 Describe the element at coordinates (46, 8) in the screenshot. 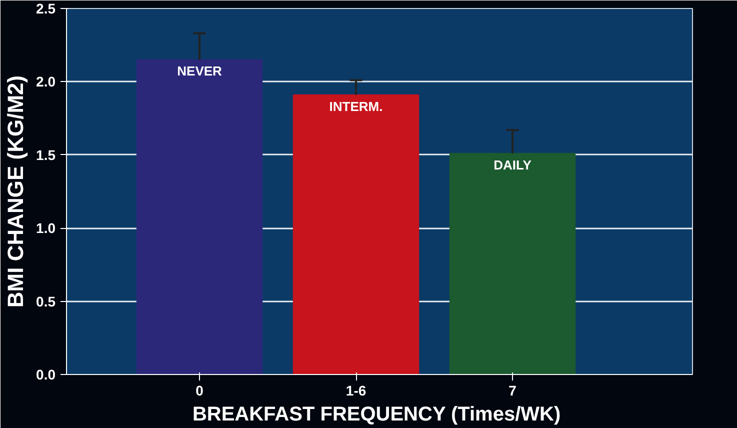

I see `y-tick-label: 2.5` at that location.